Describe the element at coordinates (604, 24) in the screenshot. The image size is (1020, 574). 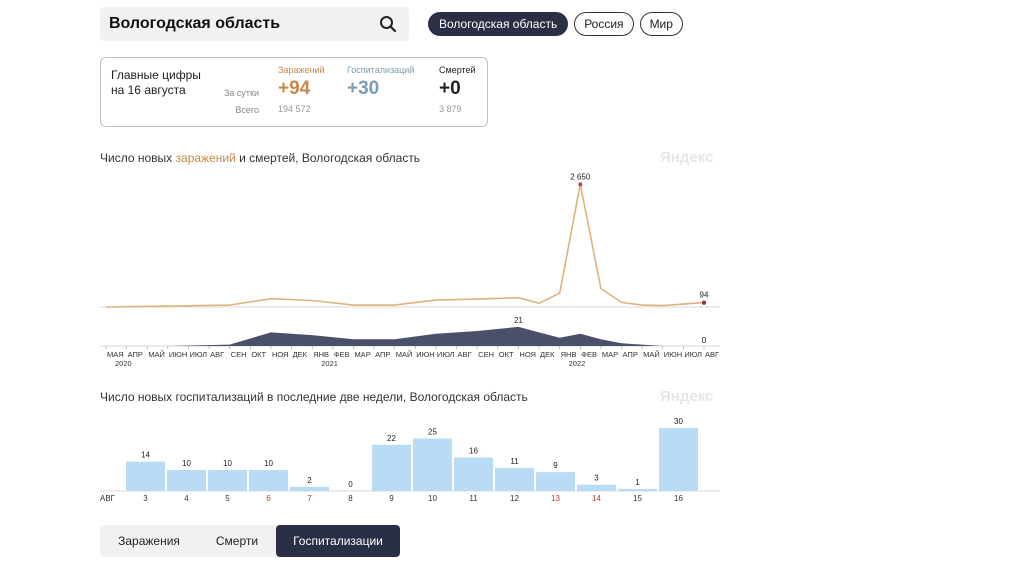
I see `pill-russia: Россия` at that location.